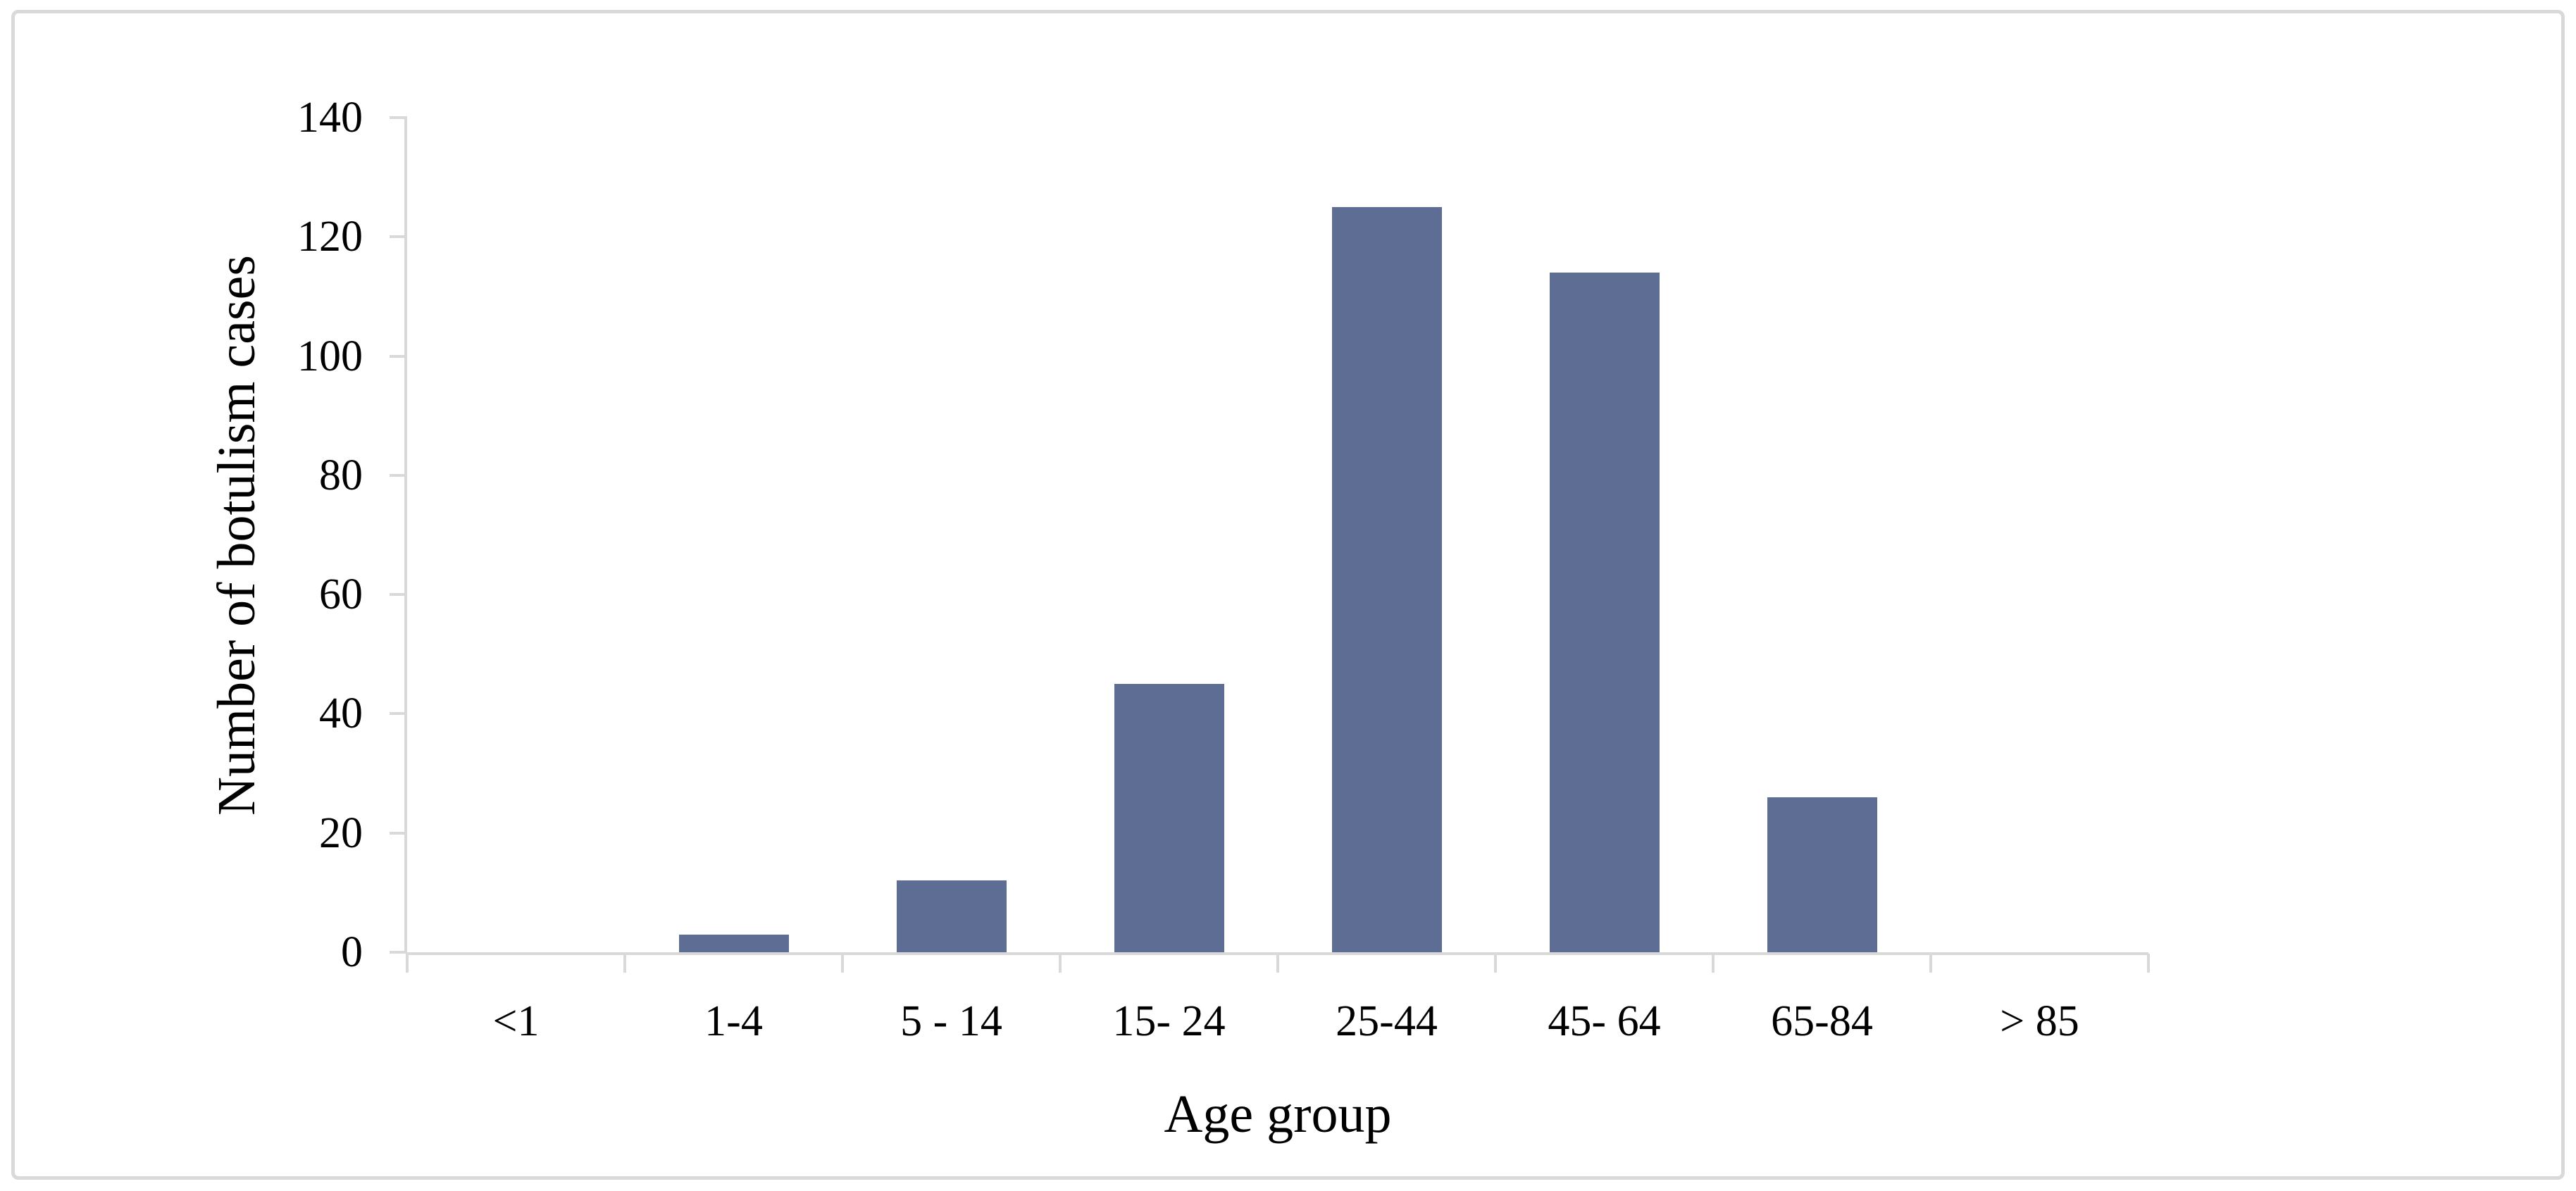 This screenshot has width=2576, height=1191. I want to click on y-tick-label: 100, so click(330, 356).